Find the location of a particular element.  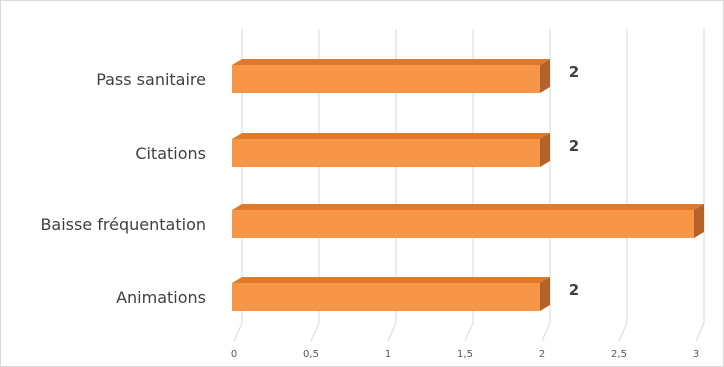

x-tick-label: 0 is located at coordinates (234, 354).